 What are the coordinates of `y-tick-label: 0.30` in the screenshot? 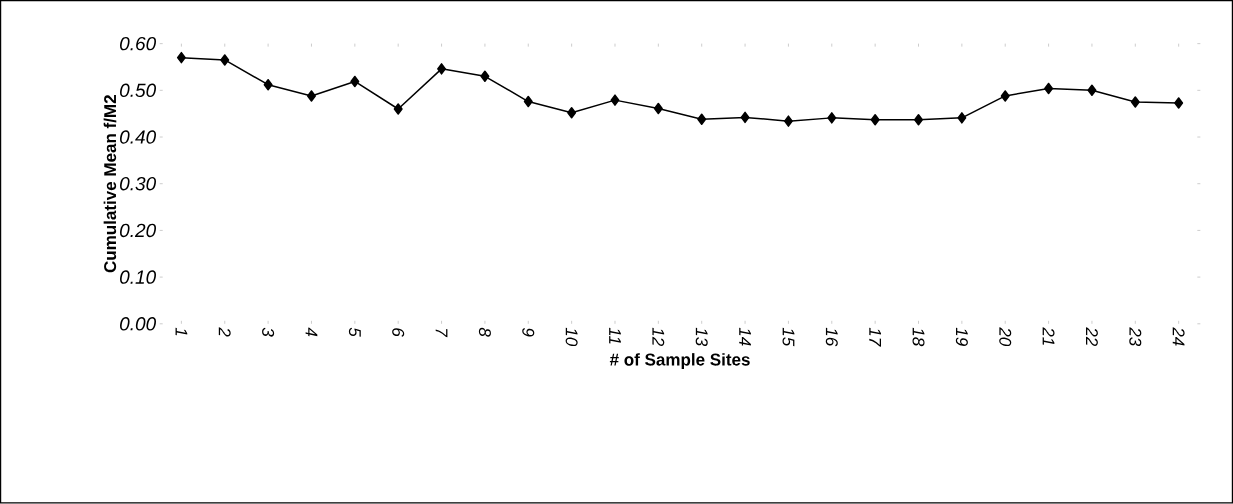 It's located at (138, 184).